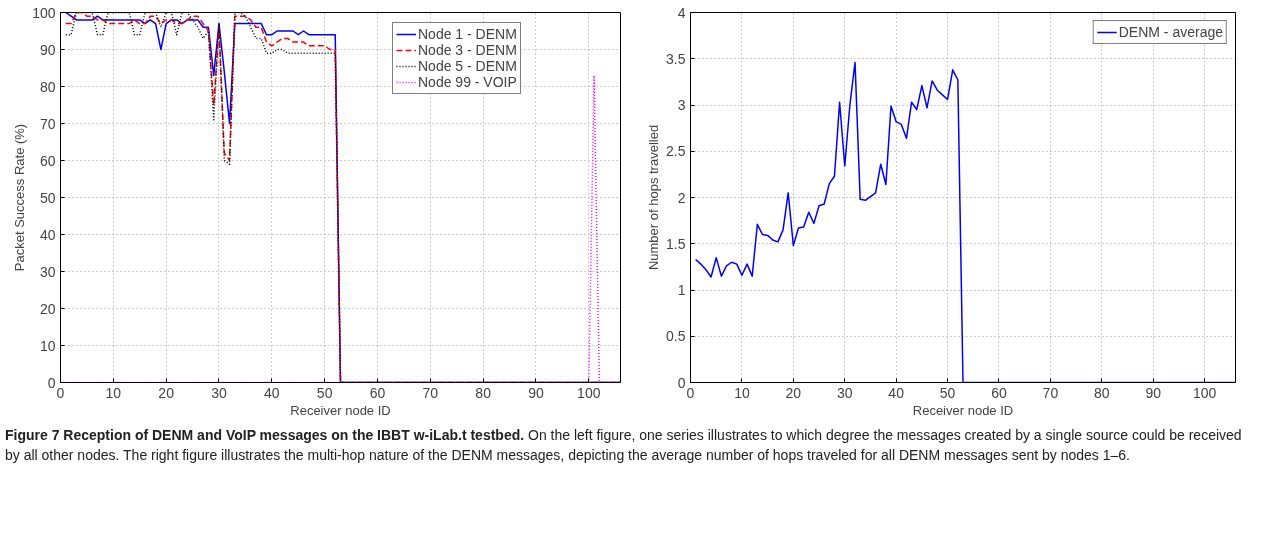 This screenshot has width=1284, height=551. Describe the element at coordinates (676, 151) in the screenshot. I see `y-tick-label: 2.5` at that location.